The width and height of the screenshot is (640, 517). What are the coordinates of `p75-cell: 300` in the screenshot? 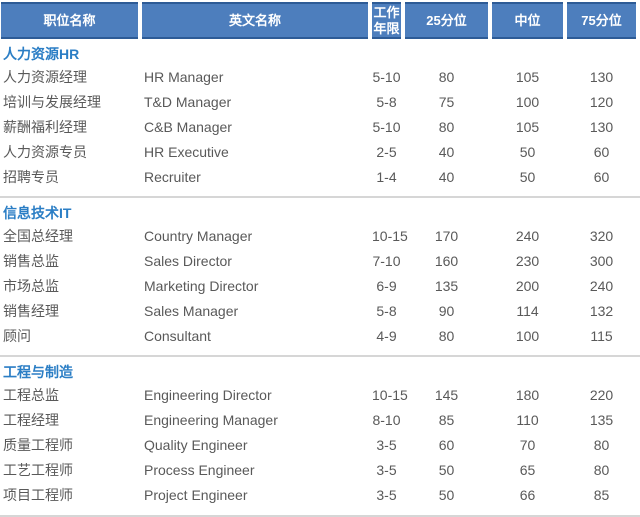 It's located at (601, 261).